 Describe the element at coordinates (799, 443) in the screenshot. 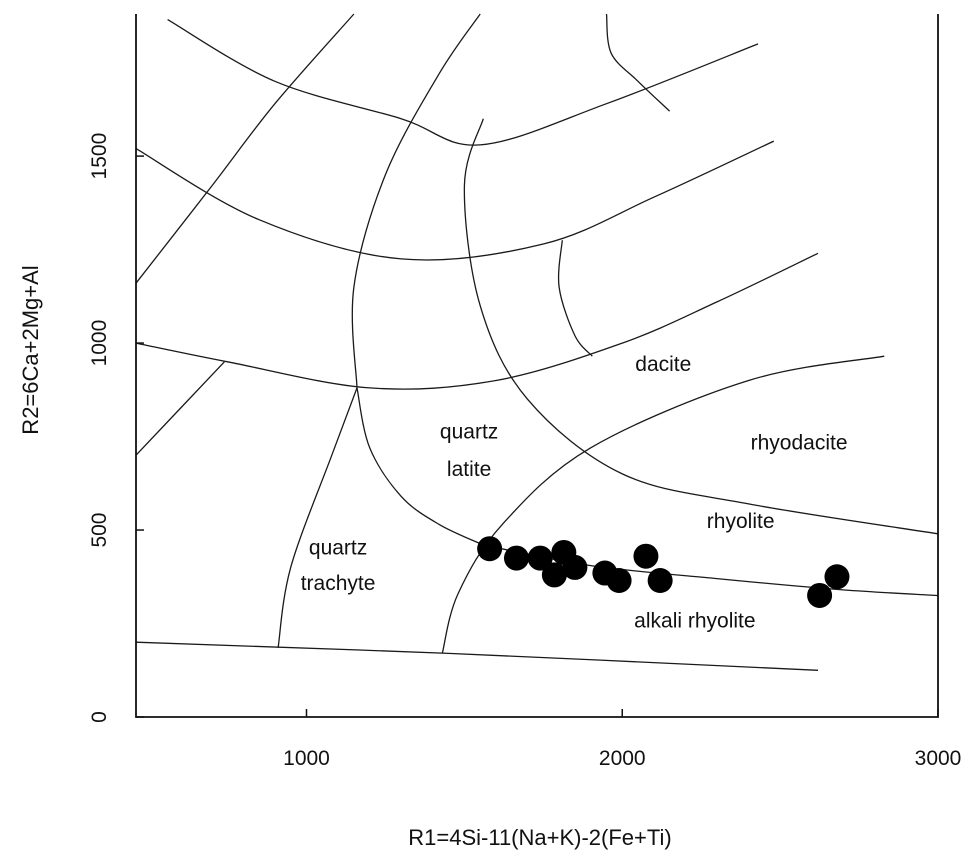

I see `region-label: rhyodacite` at that location.